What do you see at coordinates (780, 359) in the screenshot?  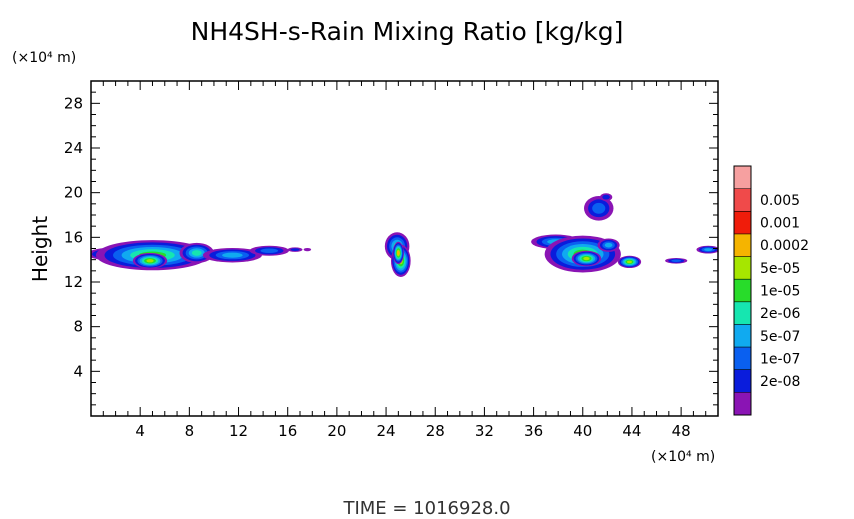 I see `colorbar-label: 1e-07` at bounding box center [780, 359].